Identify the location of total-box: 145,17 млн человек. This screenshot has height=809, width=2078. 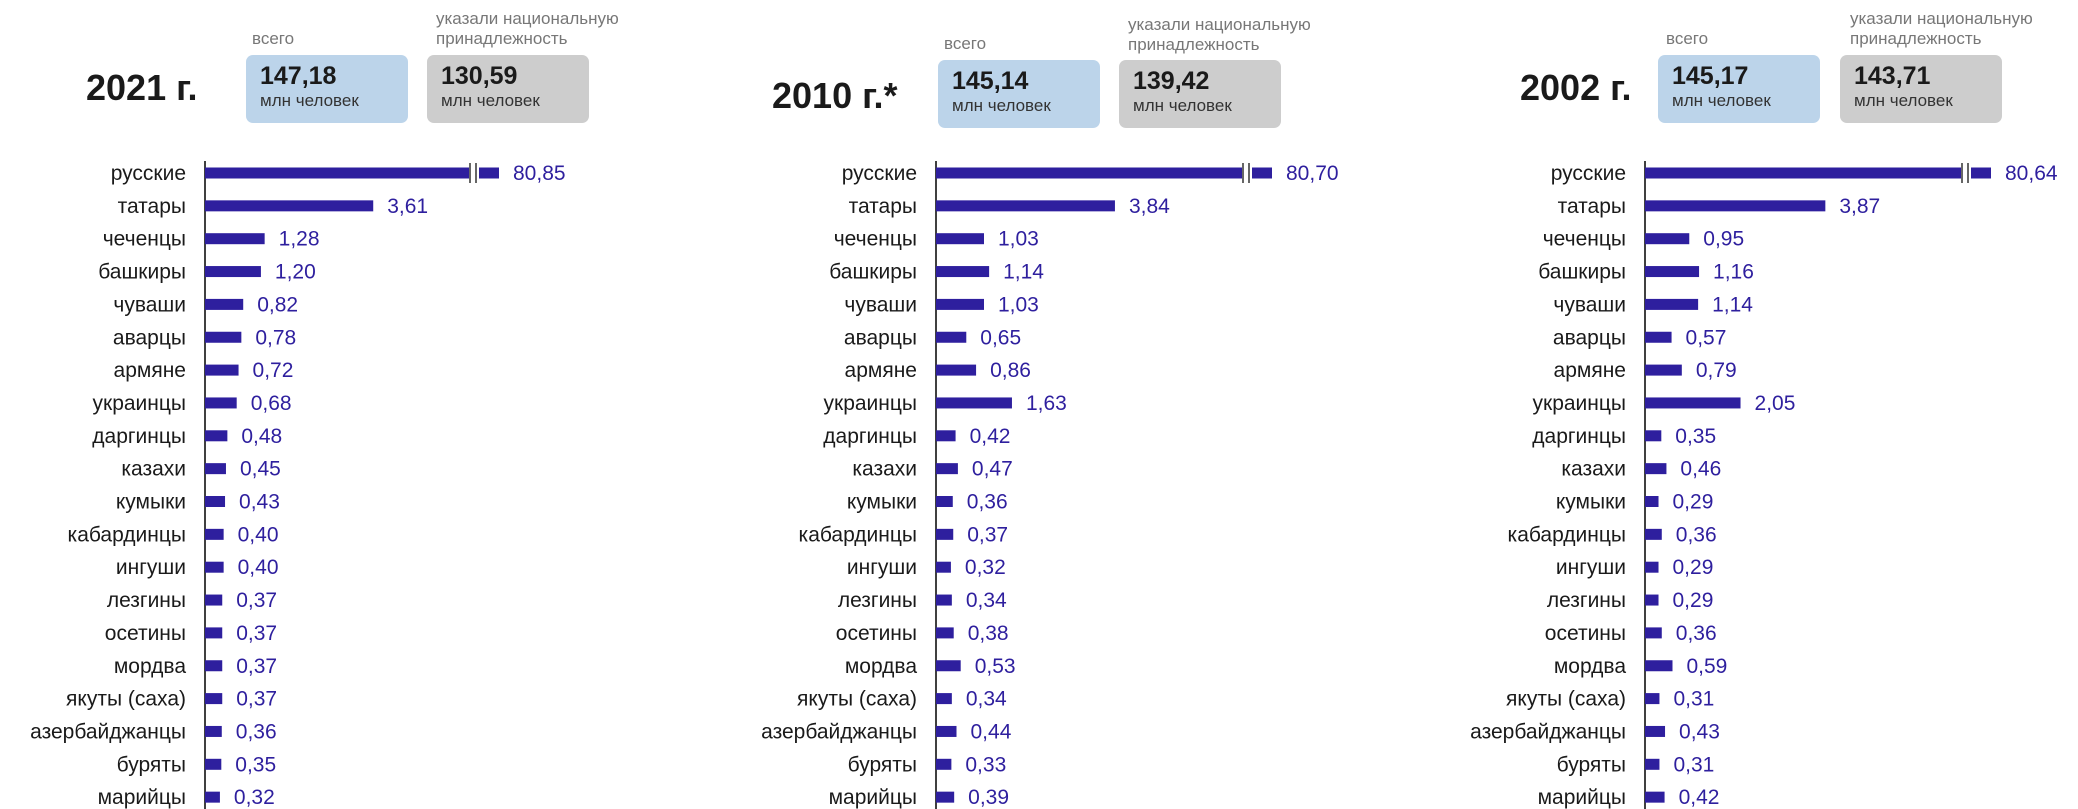
(1739, 89).